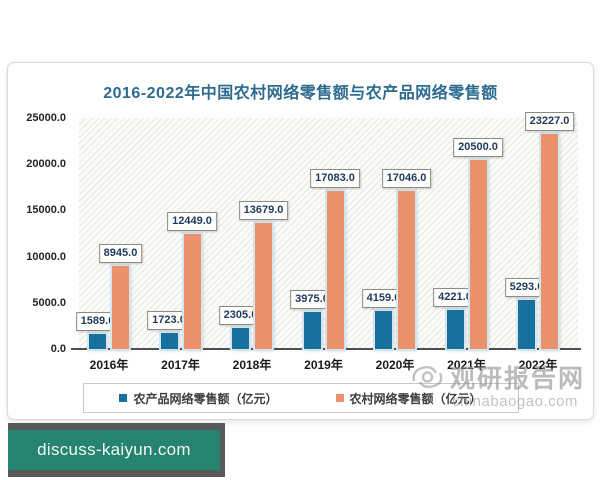  I want to click on y-tick-label: 0.0, so click(58, 349).